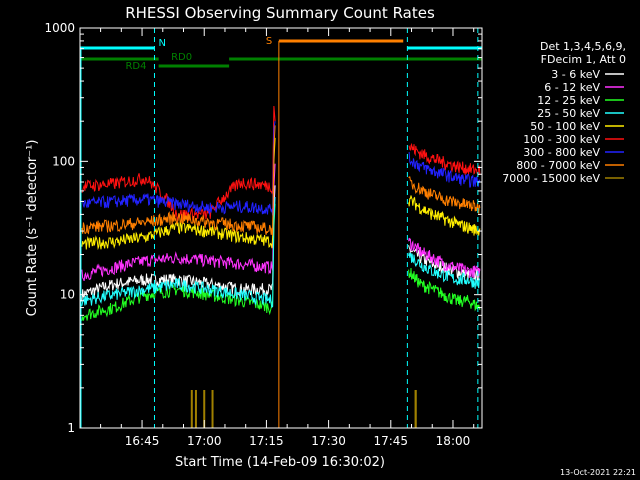 The width and height of the screenshot is (640, 480). I want to click on legend-entry-label: 300 - 800 keV, so click(561, 152).